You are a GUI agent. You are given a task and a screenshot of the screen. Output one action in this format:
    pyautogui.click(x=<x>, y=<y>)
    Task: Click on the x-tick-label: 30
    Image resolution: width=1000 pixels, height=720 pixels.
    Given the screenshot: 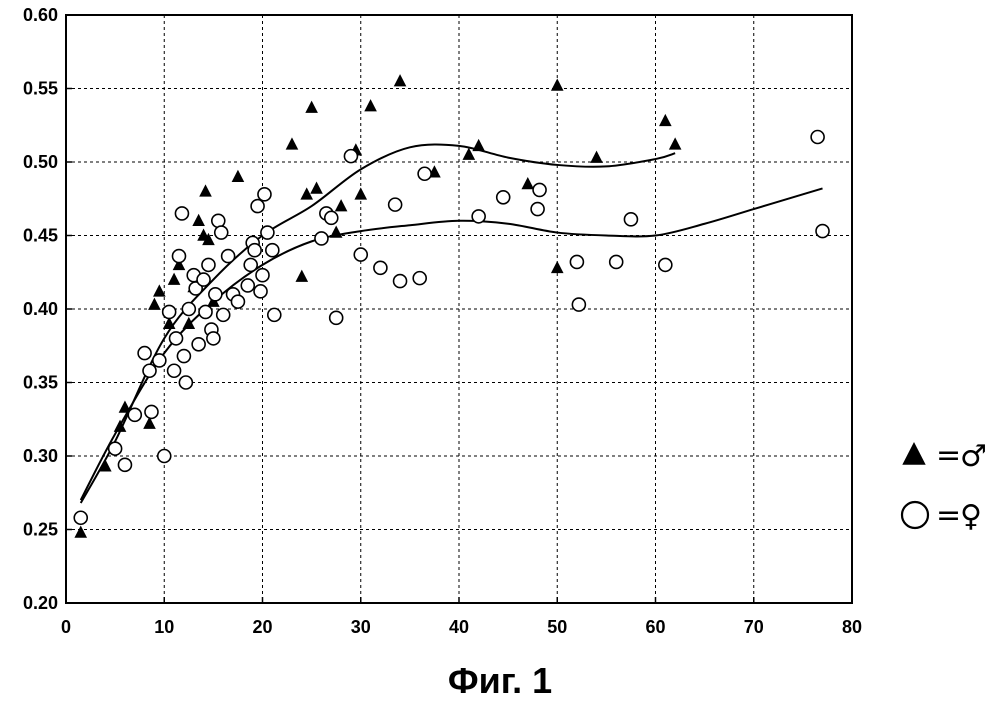 What is the action you would take?
    pyautogui.click(x=361, y=627)
    